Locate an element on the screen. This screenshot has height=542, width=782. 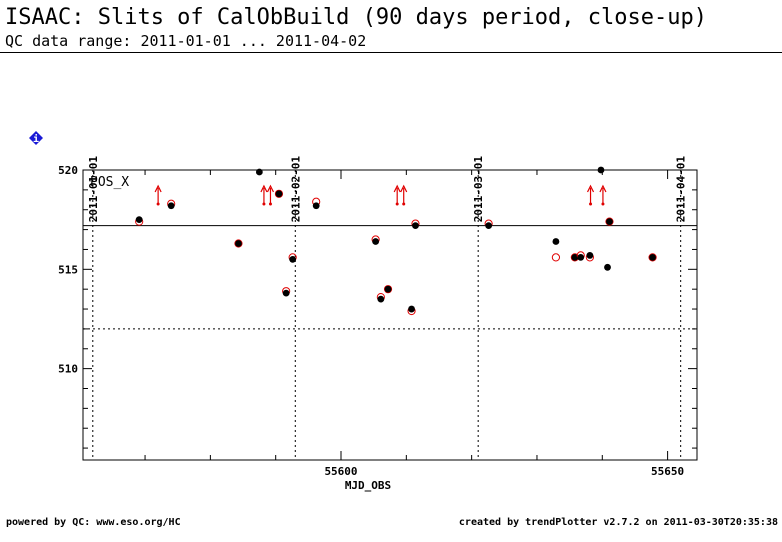
title-divider is located at coordinates (391, 52).